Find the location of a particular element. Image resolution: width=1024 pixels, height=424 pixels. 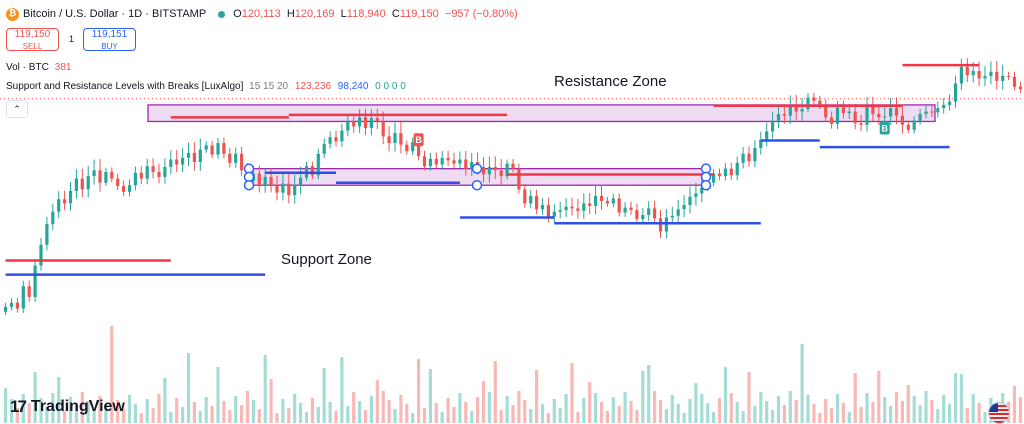

tradingview-watermark: 17 TradingView is located at coordinates (67, 407).